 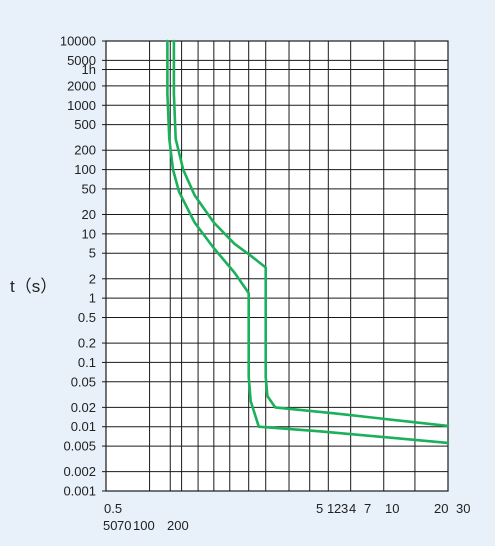 What do you see at coordinates (81, 85) in the screenshot?
I see `y-tick-label-3: 2000` at bounding box center [81, 85].